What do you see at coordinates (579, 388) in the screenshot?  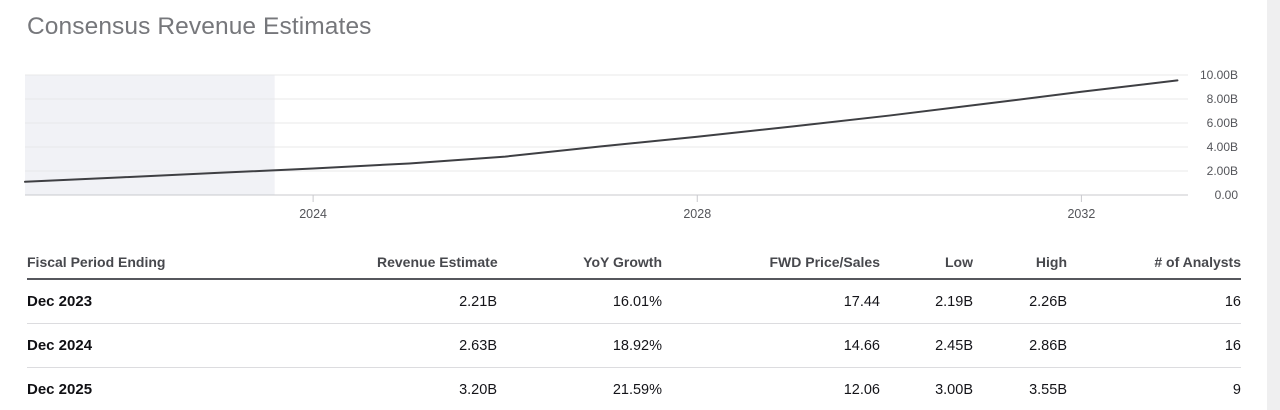 I see `yoy-growth-cell: 21.59%` at bounding box center [579, 388].